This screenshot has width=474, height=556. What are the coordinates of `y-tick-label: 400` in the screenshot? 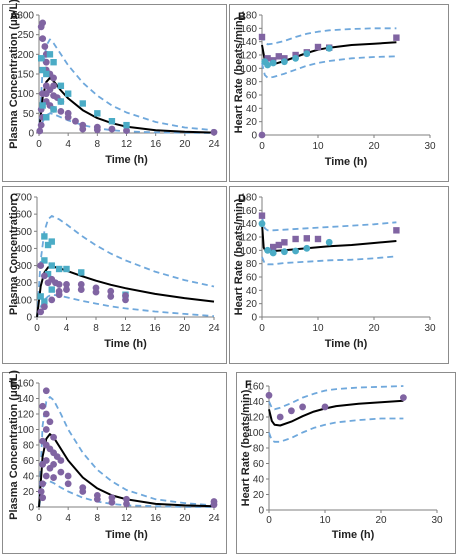 It's located at (23, 249).